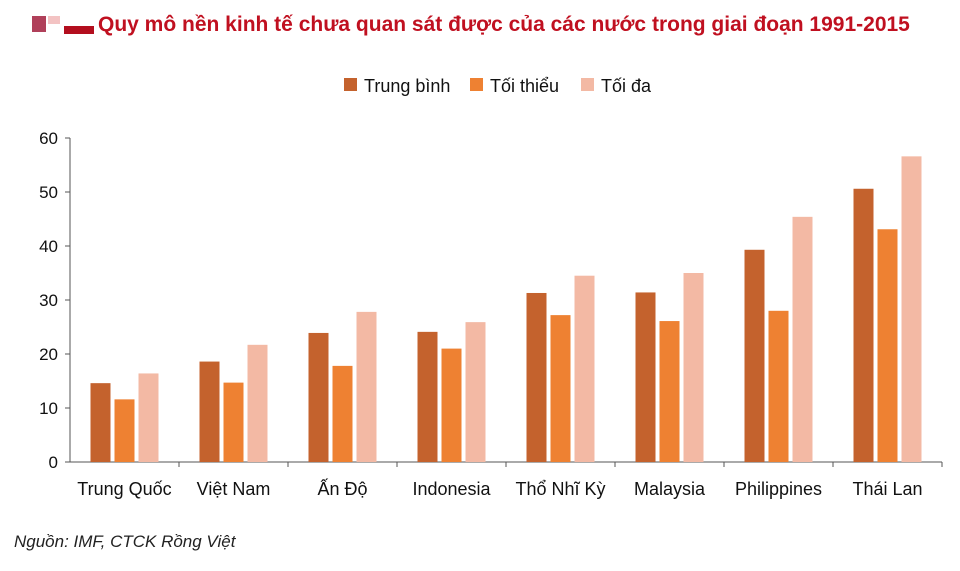 The width and height of the screenshot is (960, 571). Describe the element at coordinates (342, 488) in the screenshot. I see `x-tick-label: Ấn Độ` at that location.